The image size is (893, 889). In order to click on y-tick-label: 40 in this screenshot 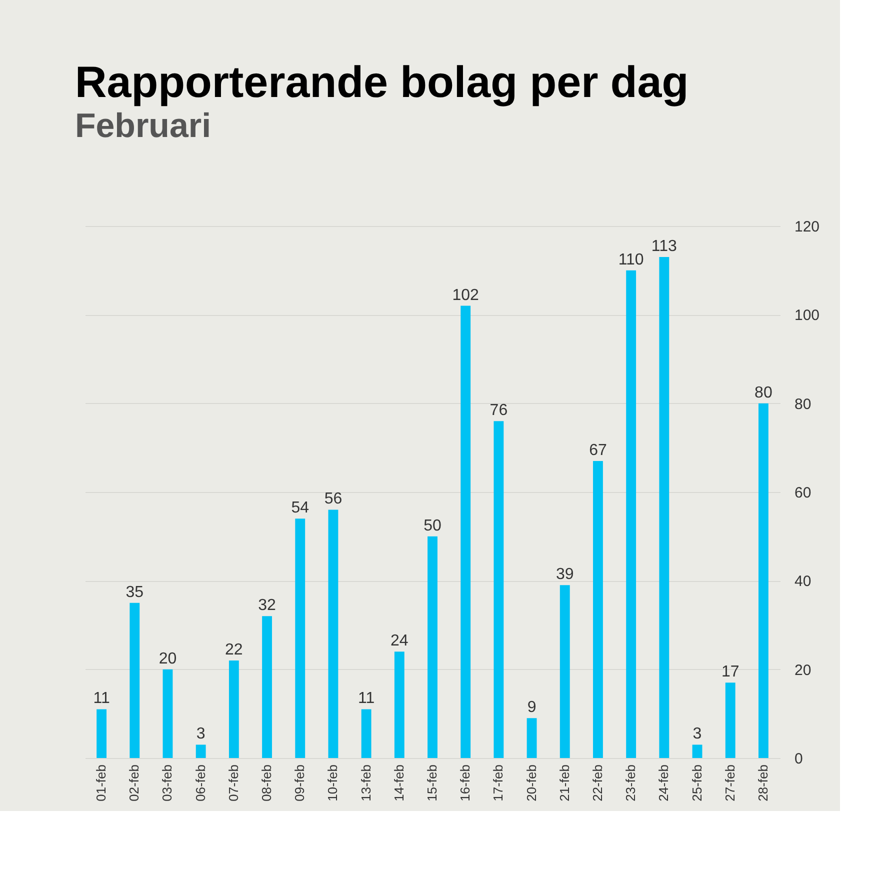, I will do `click(803, 581)`.